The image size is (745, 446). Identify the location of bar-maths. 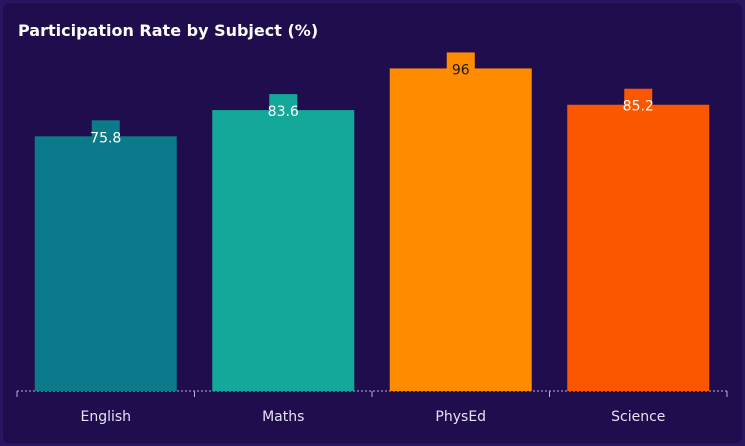
(283, 250).